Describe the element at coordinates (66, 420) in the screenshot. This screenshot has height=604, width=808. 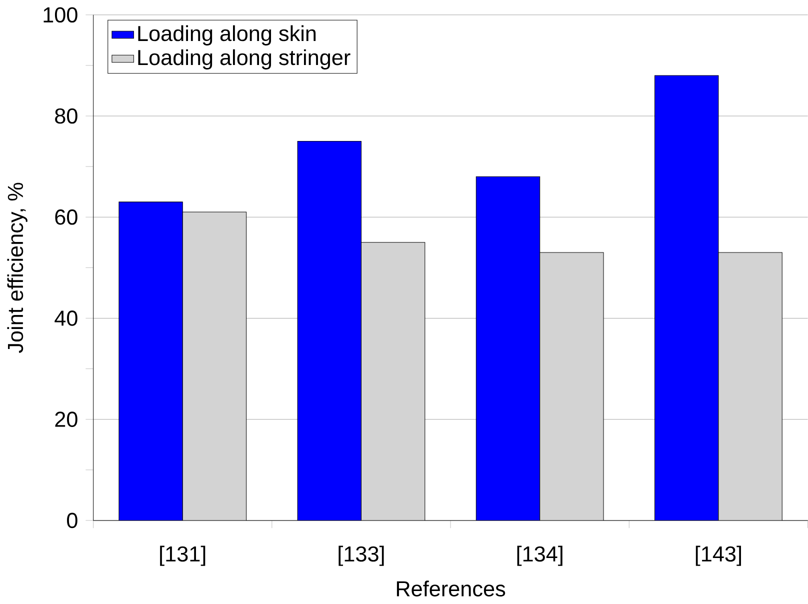
I see `y-tick-label: 20` at that location.